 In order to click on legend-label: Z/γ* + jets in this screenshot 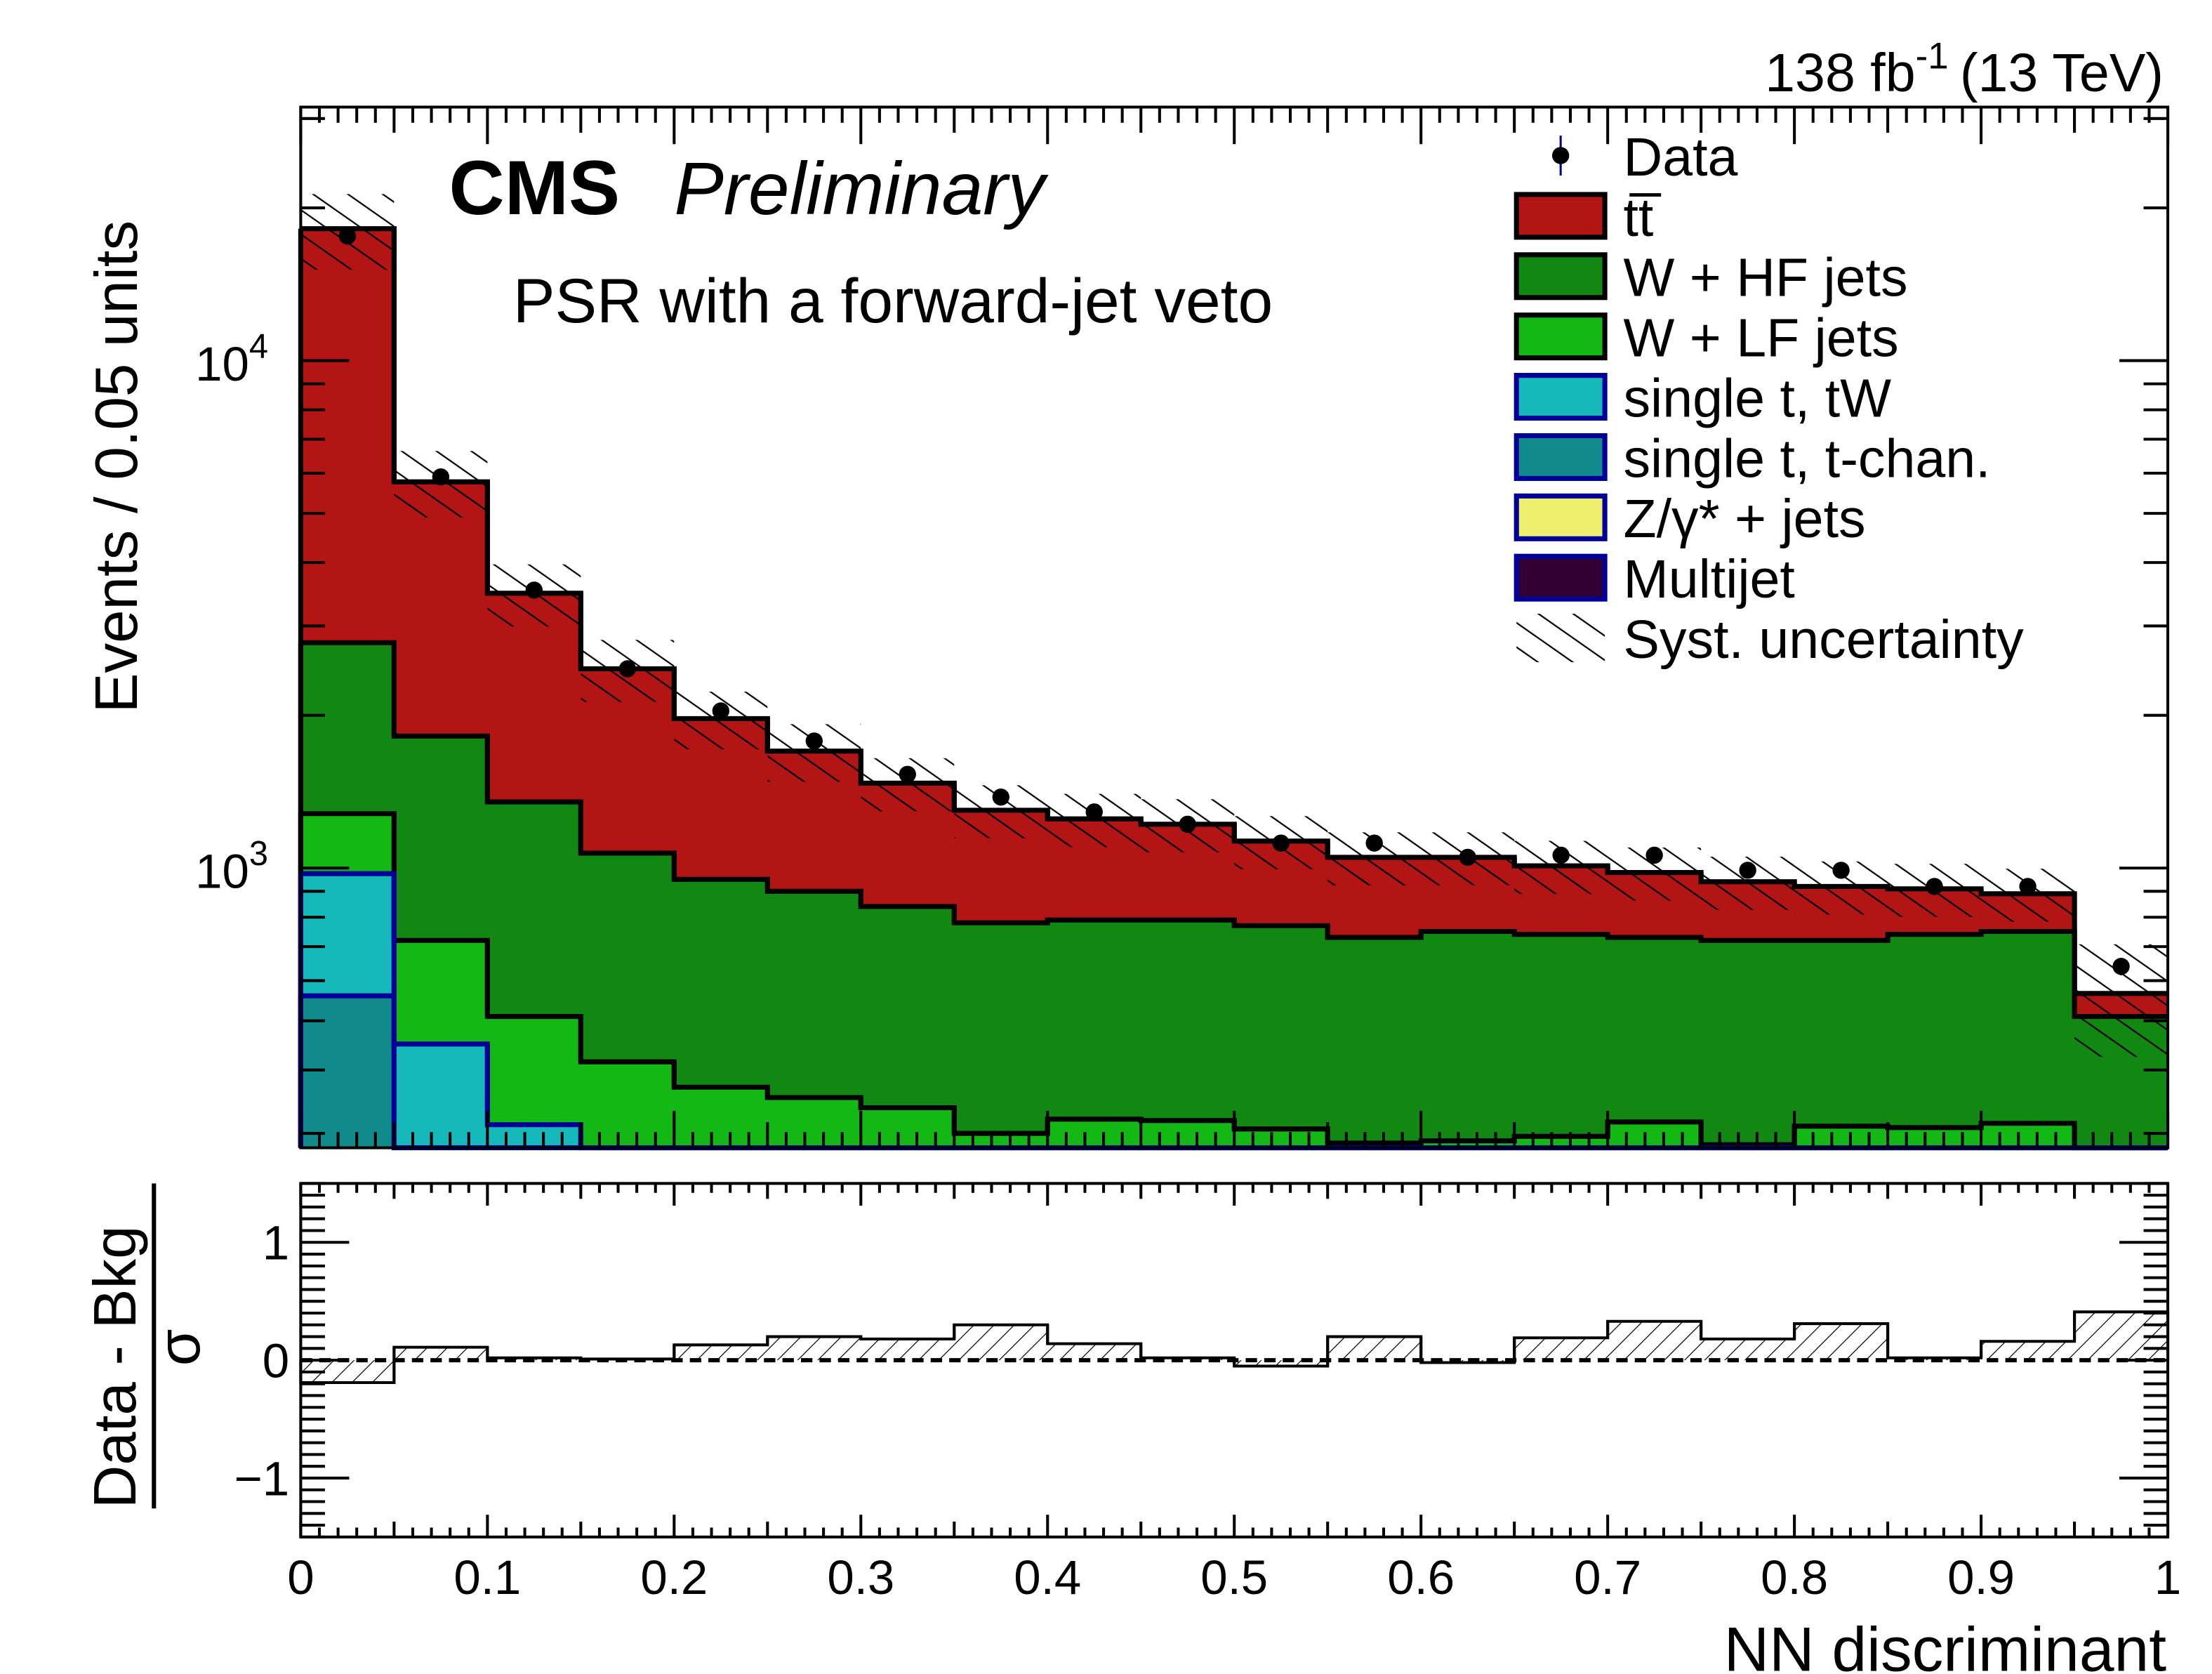, I will do `click(1744, 519)`.